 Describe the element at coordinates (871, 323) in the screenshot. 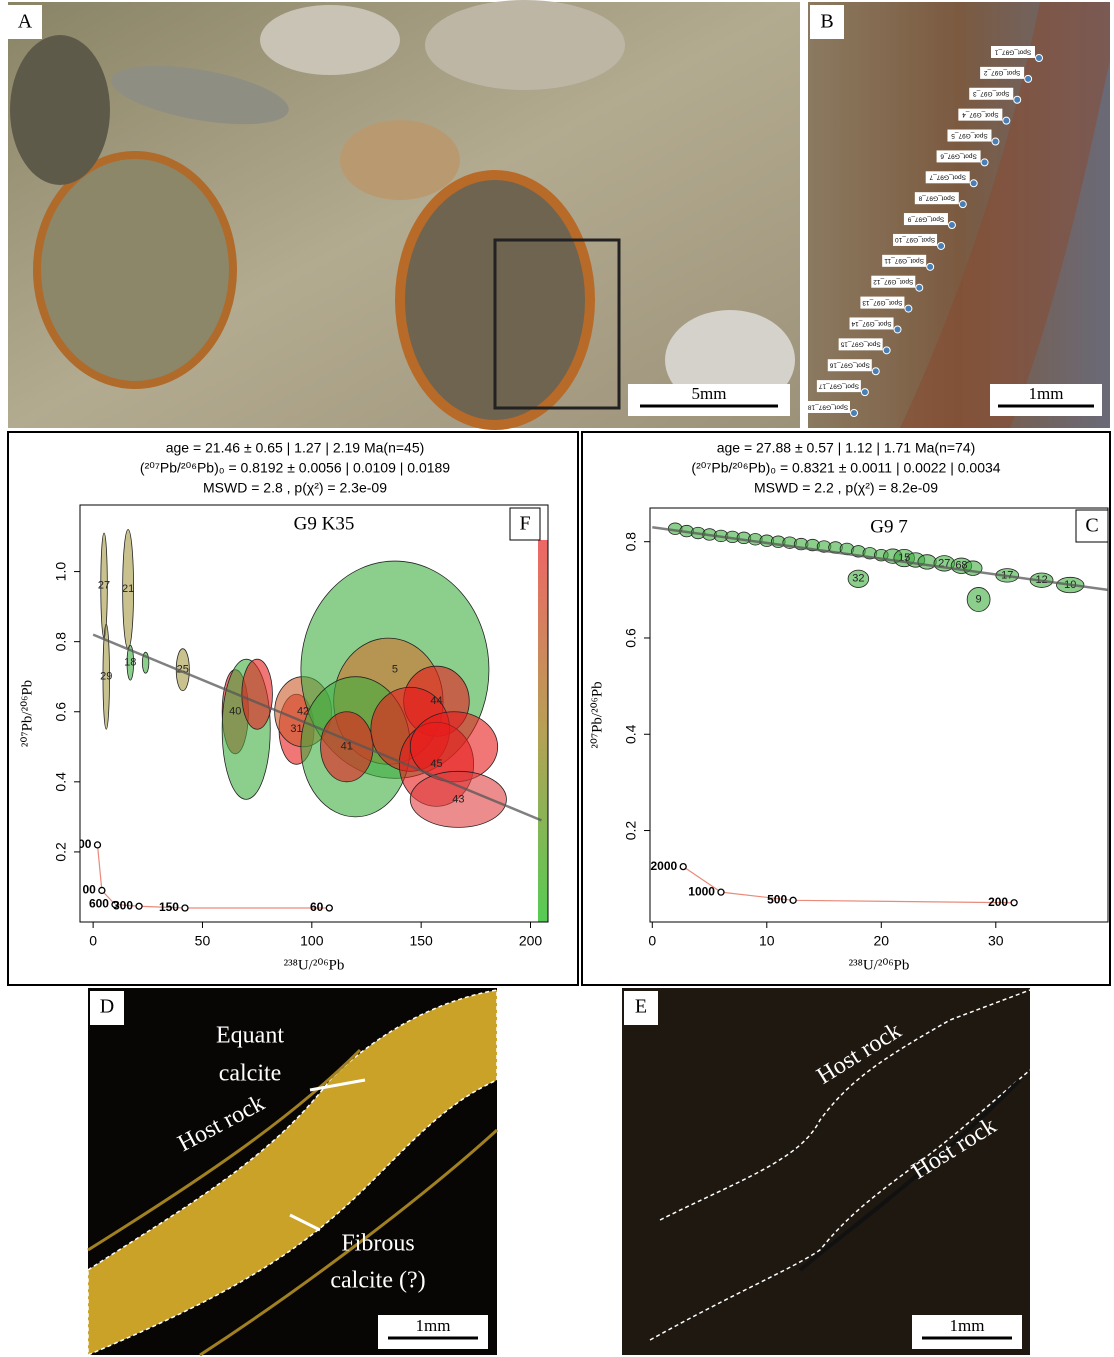

I see `spot-label: Spot_G97_14` at that location.